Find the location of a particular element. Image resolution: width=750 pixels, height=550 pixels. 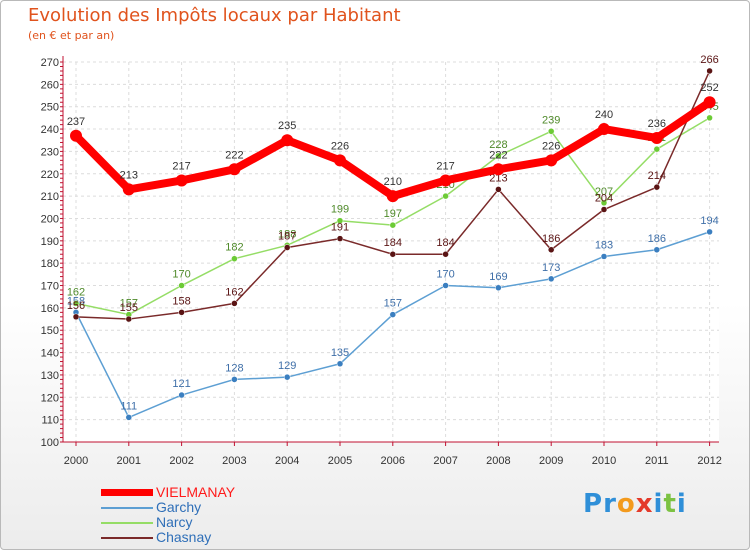

y-tick-label: 190 is located at coordinates (50, 242).